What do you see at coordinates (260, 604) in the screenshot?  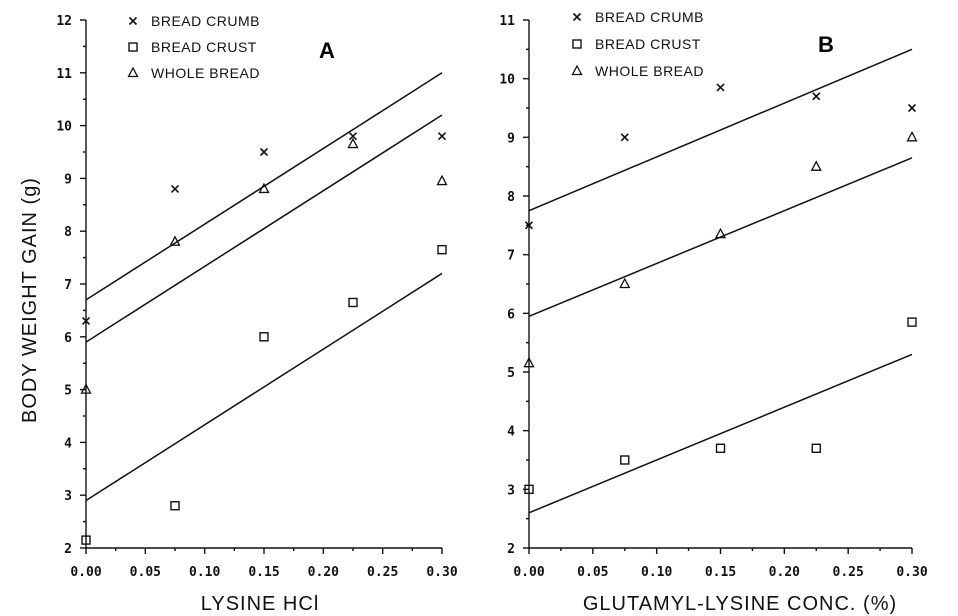 I see `x-axis-label: LYSINE HCl` at bounding box center [260, 604].